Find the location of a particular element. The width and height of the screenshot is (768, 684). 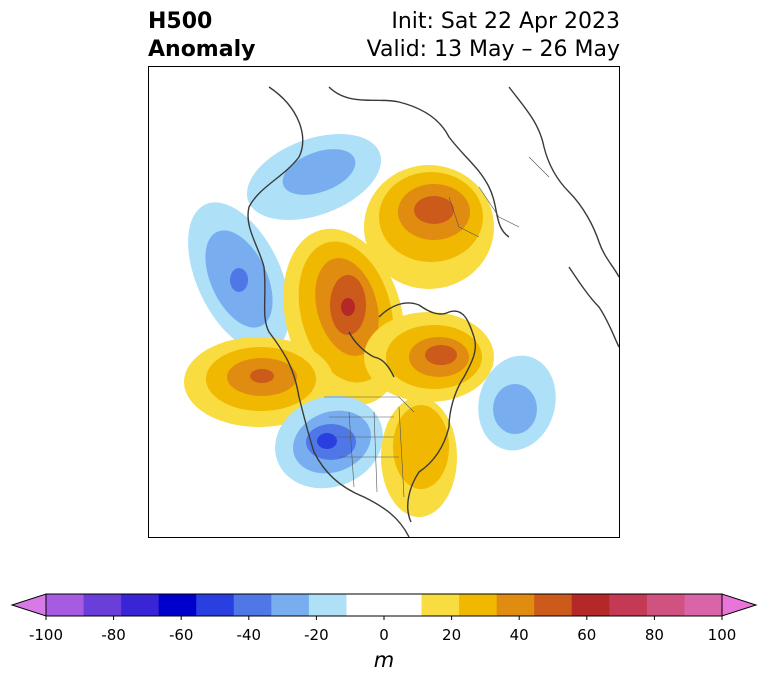

colorbar-extend-max is located at coordinates (739, 605).